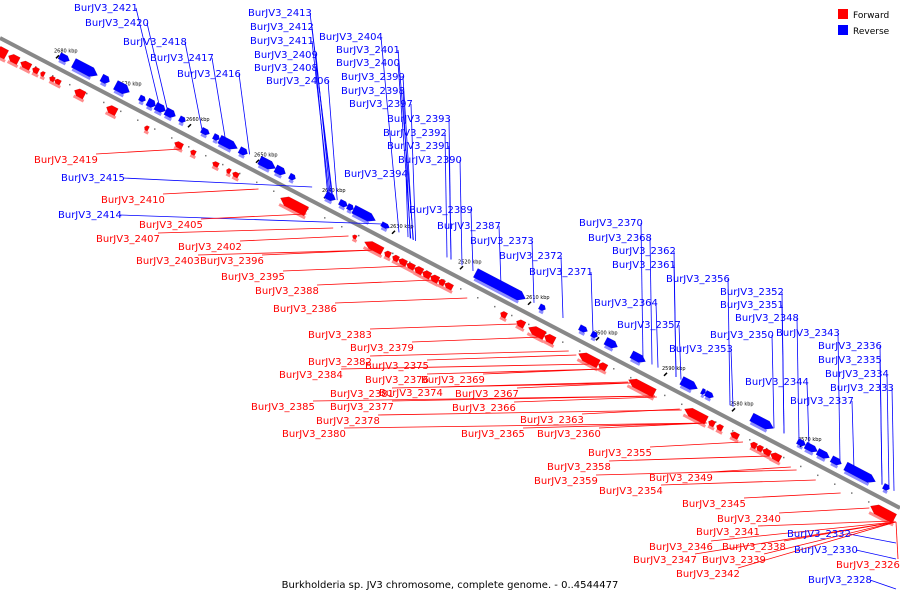 The height and width of the screenshot is (600, 900). Describe the element at coordinates (698, 279) in the screenshot. I see `gene-label-burjv3-2356: BurJV3_2356` at that location.